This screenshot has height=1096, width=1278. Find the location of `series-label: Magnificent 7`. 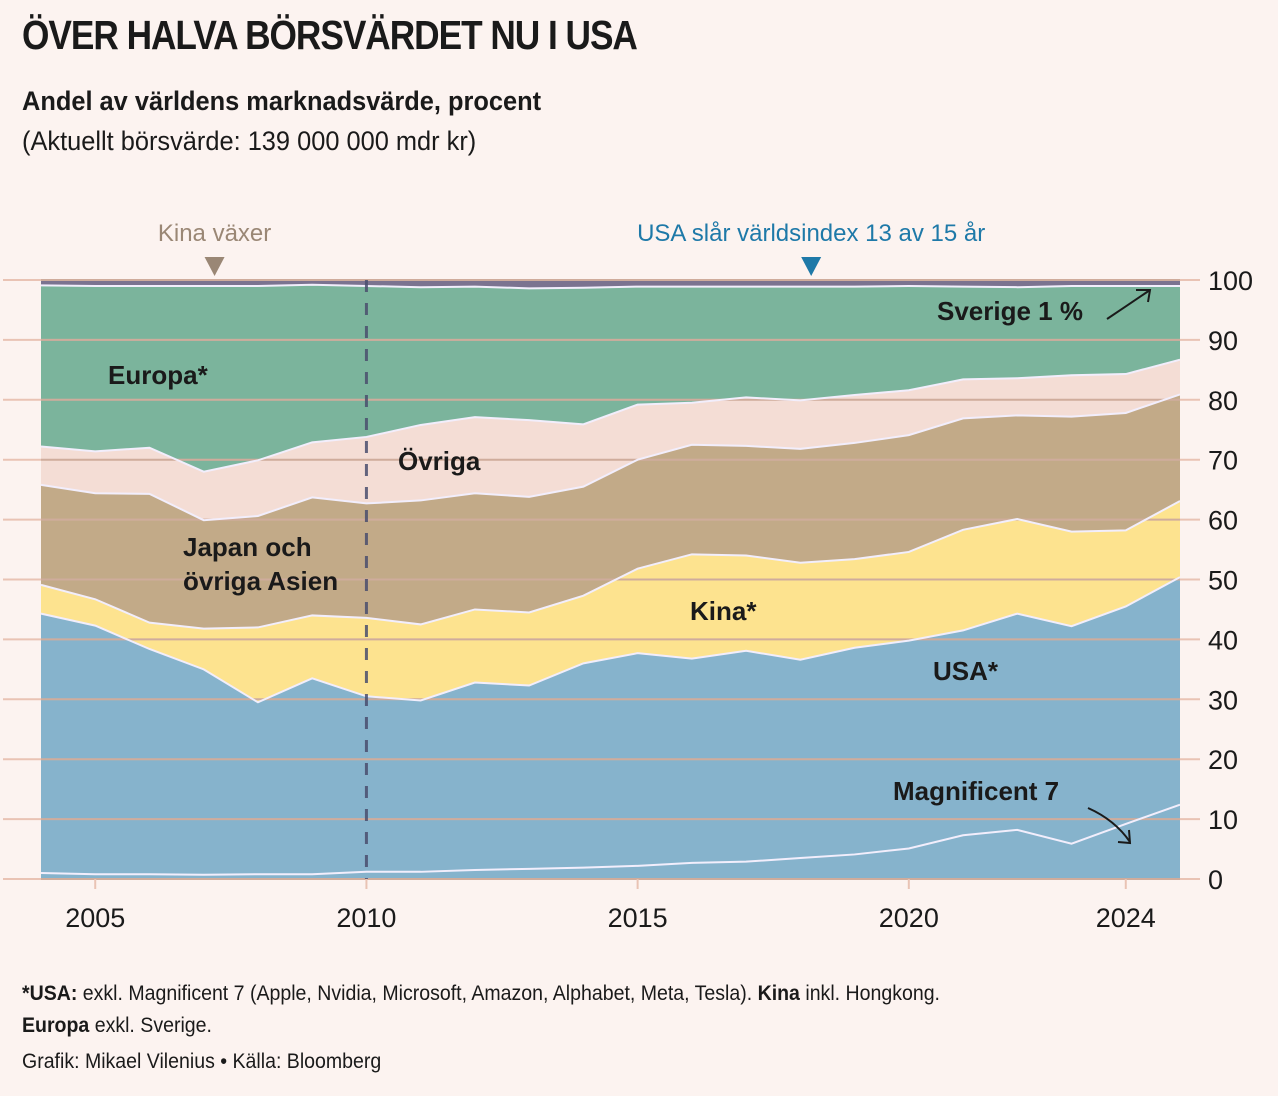

series-label: Magnificent 7 is located at coordinates (976, 791).